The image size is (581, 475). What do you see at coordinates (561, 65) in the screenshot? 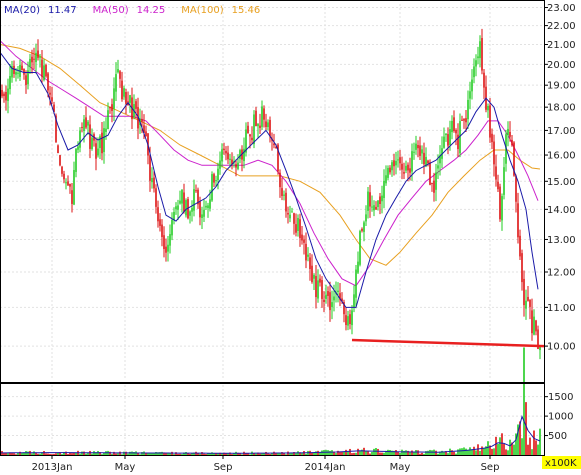
I see `price-tick-label: 20.00` at bounding box center [561, 65].